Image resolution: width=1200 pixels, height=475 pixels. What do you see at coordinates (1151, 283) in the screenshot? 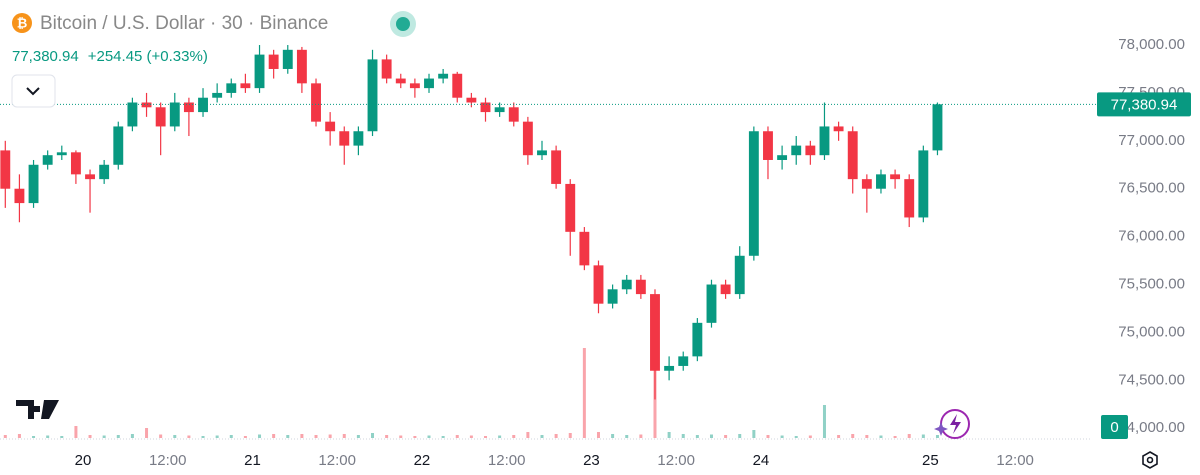
I see `y-tick-label: 75,500.00` at bounding box center [1151, 283].